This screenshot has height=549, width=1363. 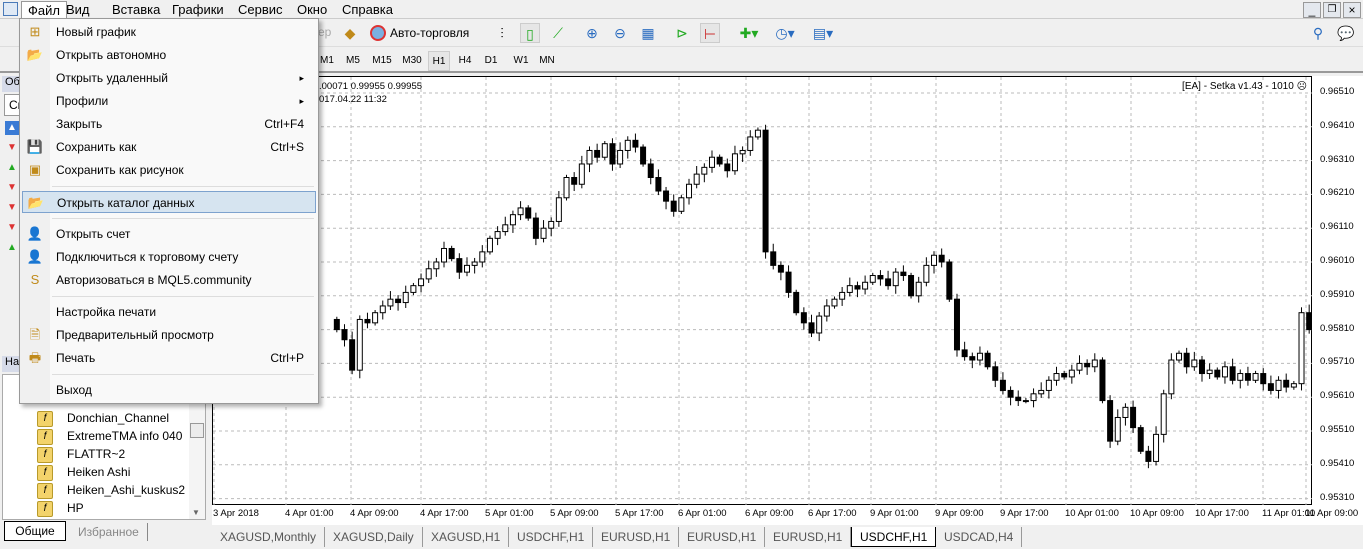 What do you see at coordinates (260, 9) in the screenshot?
I see `menu-4: Сервис` at bounding box center [260, 9].